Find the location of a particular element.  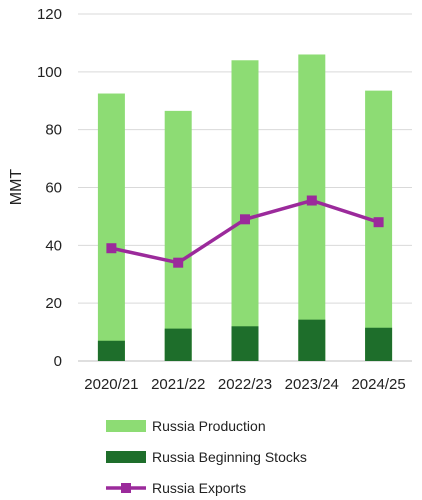

y-tick-label: 100 is located at coordinates (49, 72).